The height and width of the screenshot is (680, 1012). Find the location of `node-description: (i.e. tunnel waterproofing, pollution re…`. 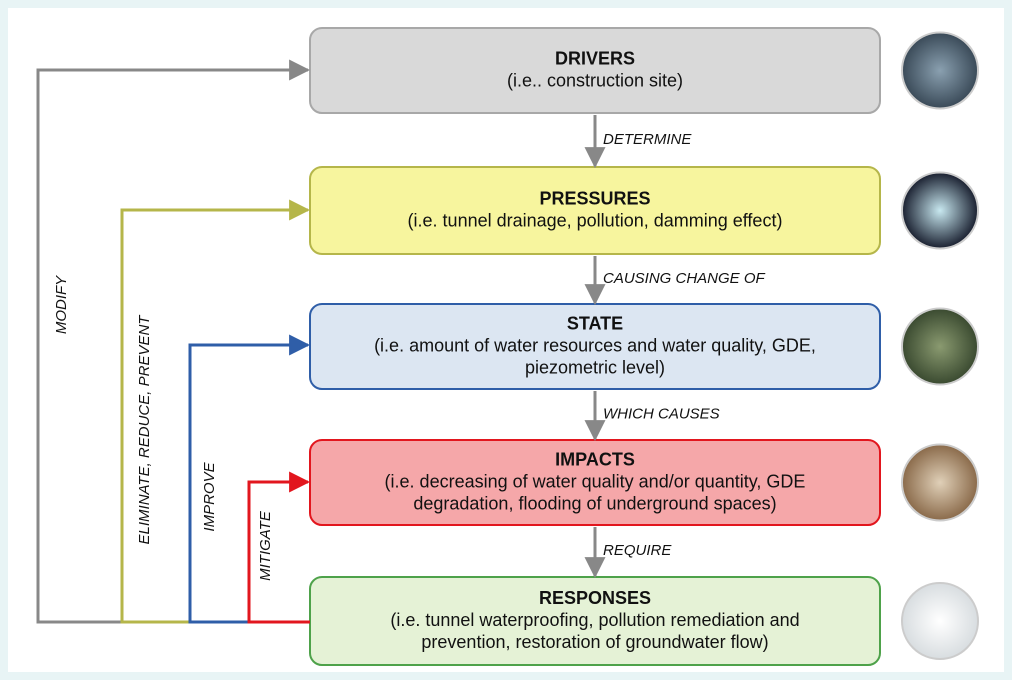

node-description: (i.e. tunnel waterproofing, pollution re… is located at coordinates (594, 620).